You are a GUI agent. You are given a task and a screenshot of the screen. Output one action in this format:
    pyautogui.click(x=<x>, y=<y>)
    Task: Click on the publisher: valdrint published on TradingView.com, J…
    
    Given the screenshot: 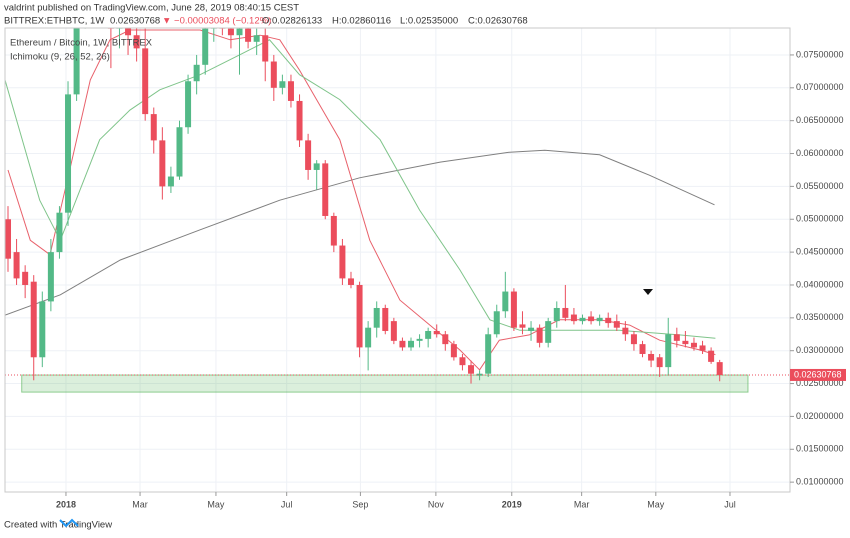 What is the action you would take?
    pyautogui.click(x=151, y=8)
    